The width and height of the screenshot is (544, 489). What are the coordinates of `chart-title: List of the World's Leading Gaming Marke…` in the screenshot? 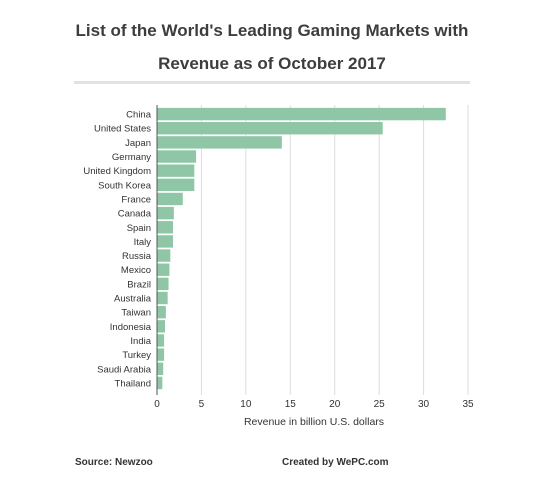 It's located at (272, 47).